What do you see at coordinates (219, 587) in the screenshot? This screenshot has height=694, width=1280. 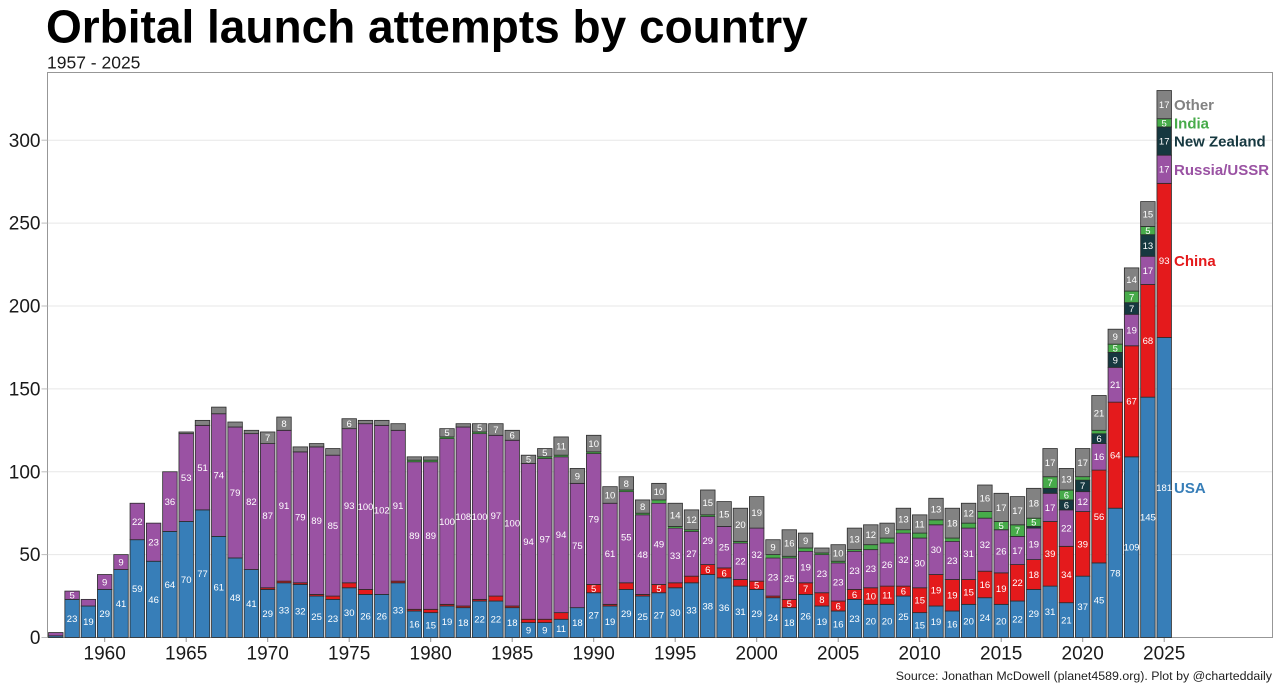 I see `svg-text: 61` at bounding box center [219, 587].